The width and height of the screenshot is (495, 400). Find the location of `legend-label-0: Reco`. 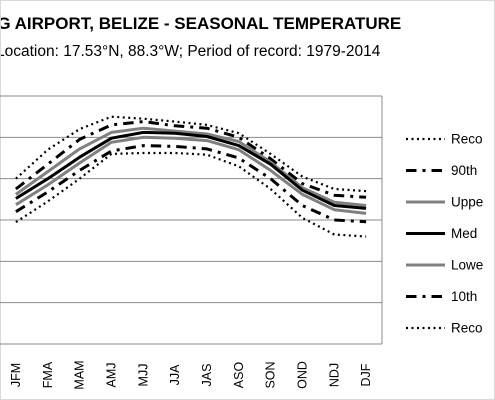

legend-label-0: Reco is located at coordinates (467, 139).